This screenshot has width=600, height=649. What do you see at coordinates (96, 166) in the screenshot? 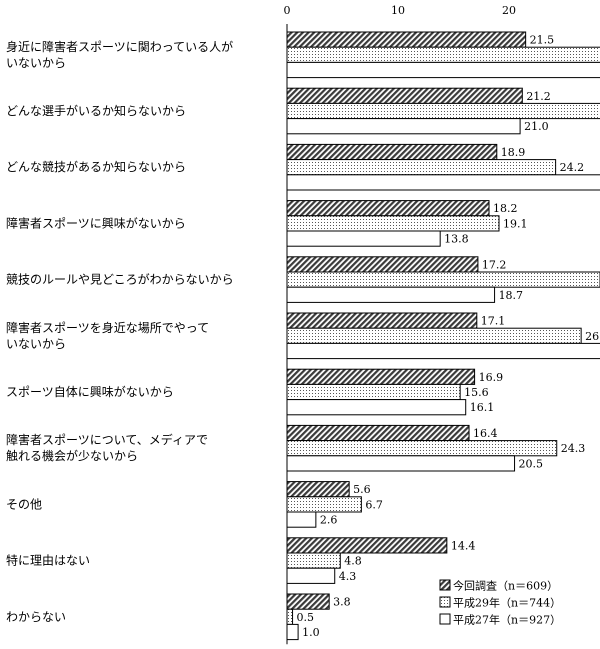
I see `category-label: どんな競技があるか知らないから` at bounding box center [96, 166].